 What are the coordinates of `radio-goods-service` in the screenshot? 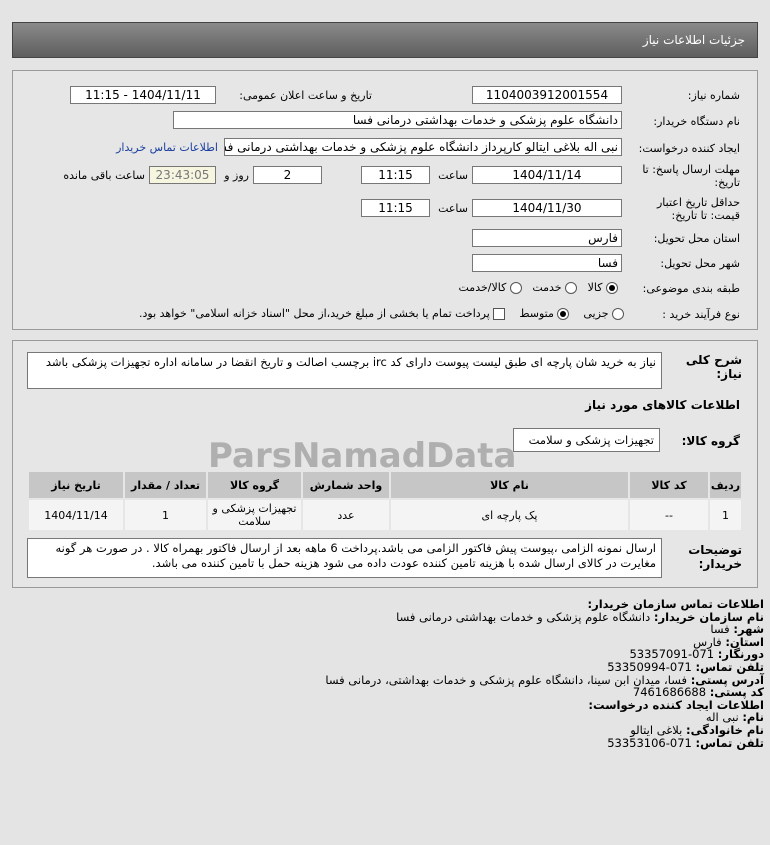 It's located at (515, 288).